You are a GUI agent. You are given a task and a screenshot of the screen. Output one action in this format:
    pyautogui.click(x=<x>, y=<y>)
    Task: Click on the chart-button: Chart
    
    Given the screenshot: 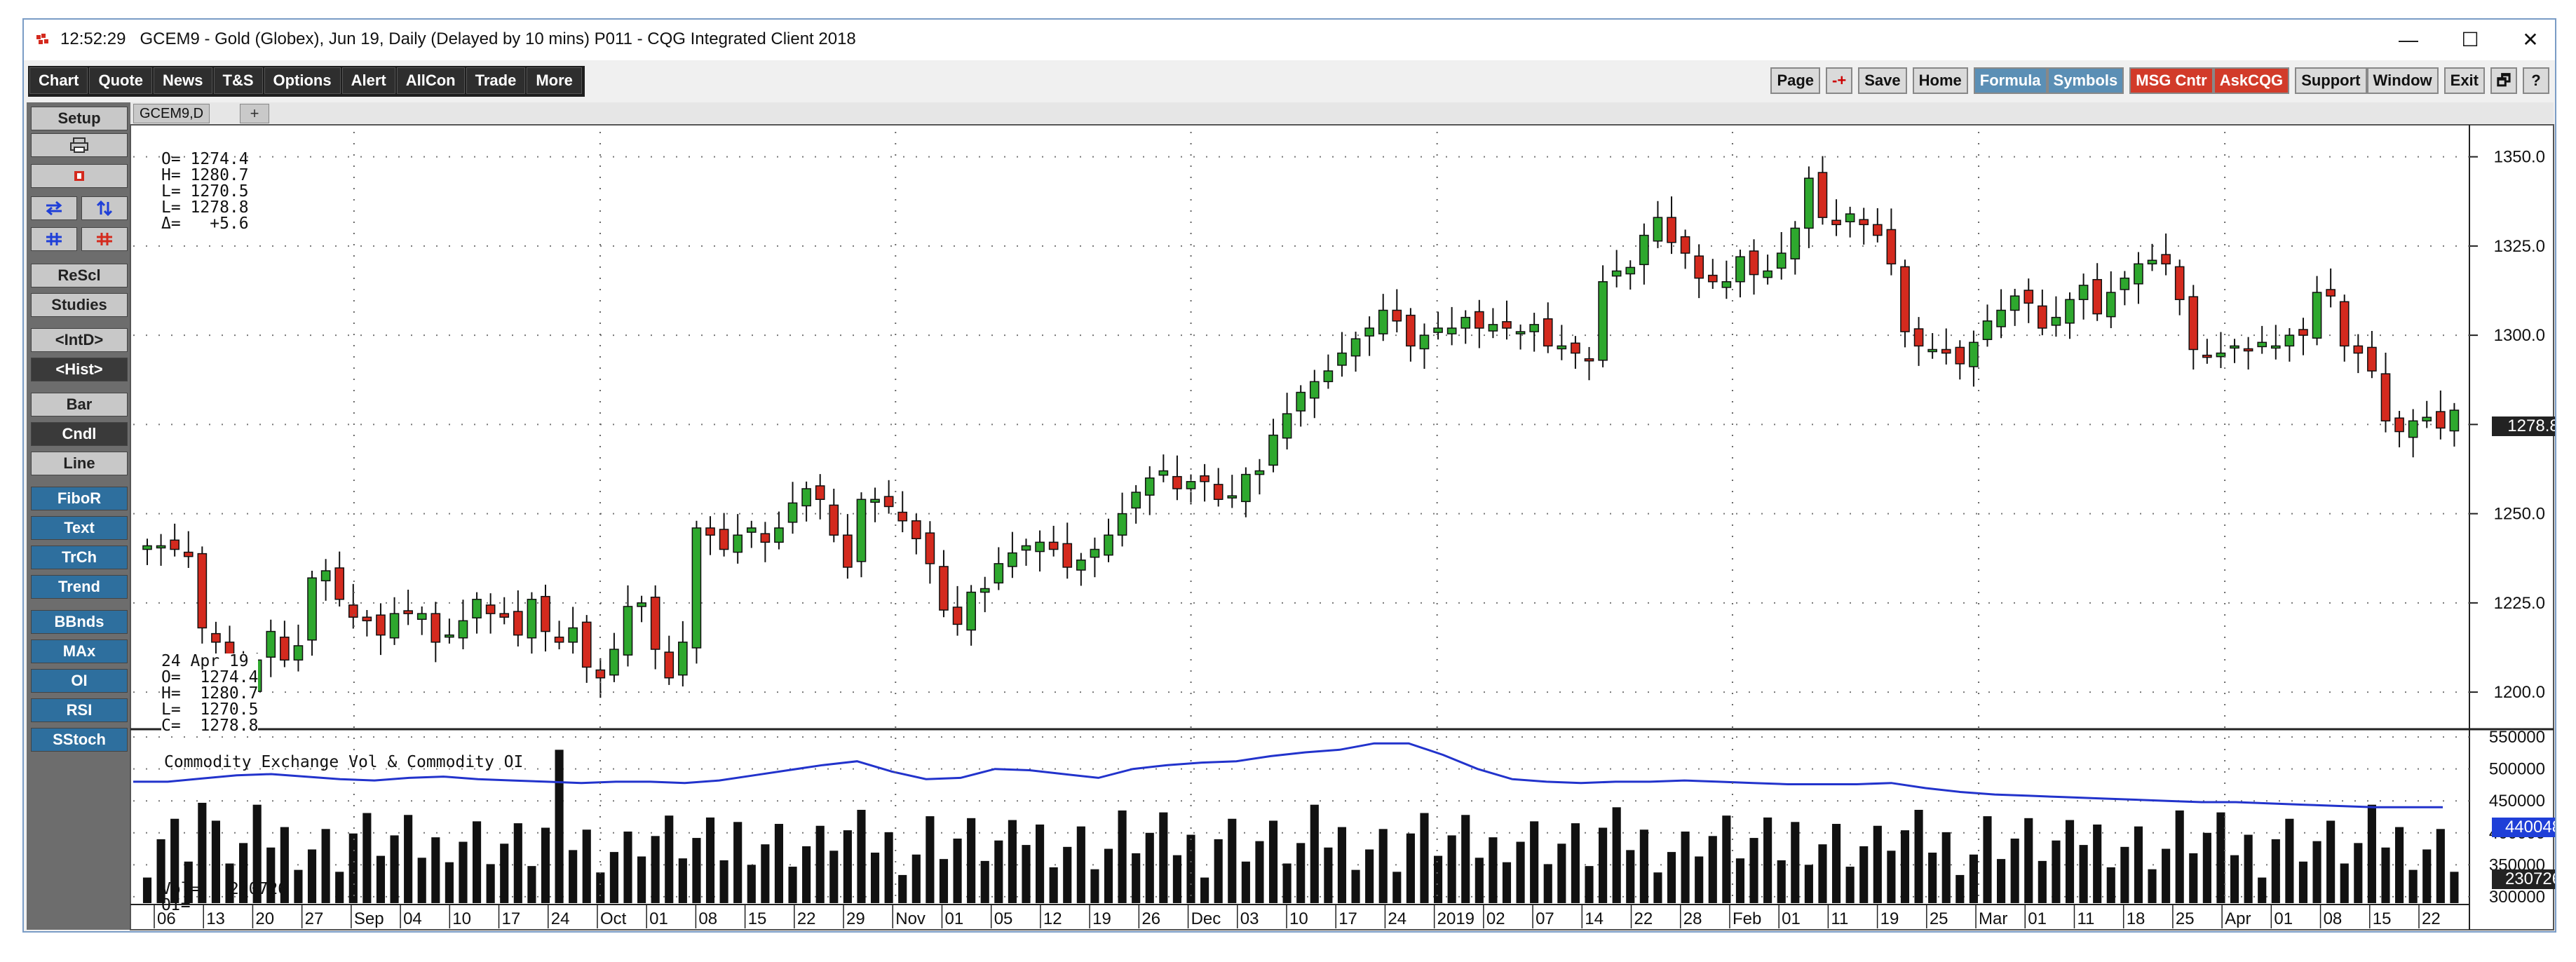 What is the action you would take?
    pyautogui.click(x=58, y=80)
    